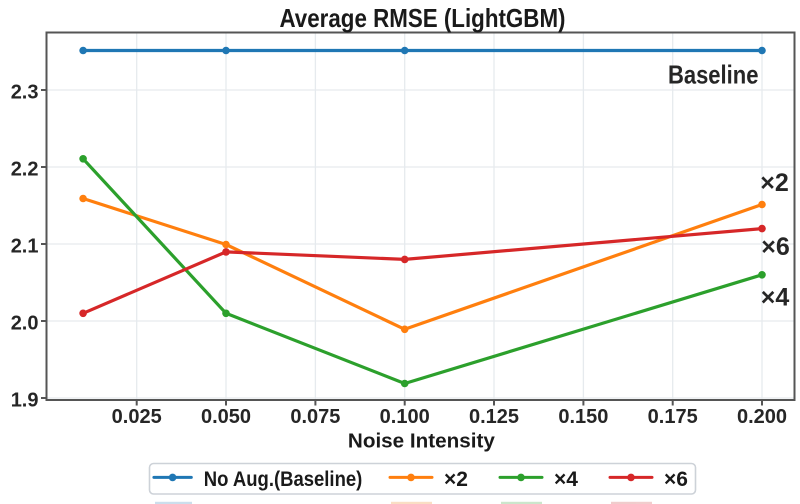 This screenshot has width=800, height=504. What do you see at coordinates (283, 479) in the screenshot?
I see `svg-text: No Aug.(Baseline)` at bounding box center [283, 479].